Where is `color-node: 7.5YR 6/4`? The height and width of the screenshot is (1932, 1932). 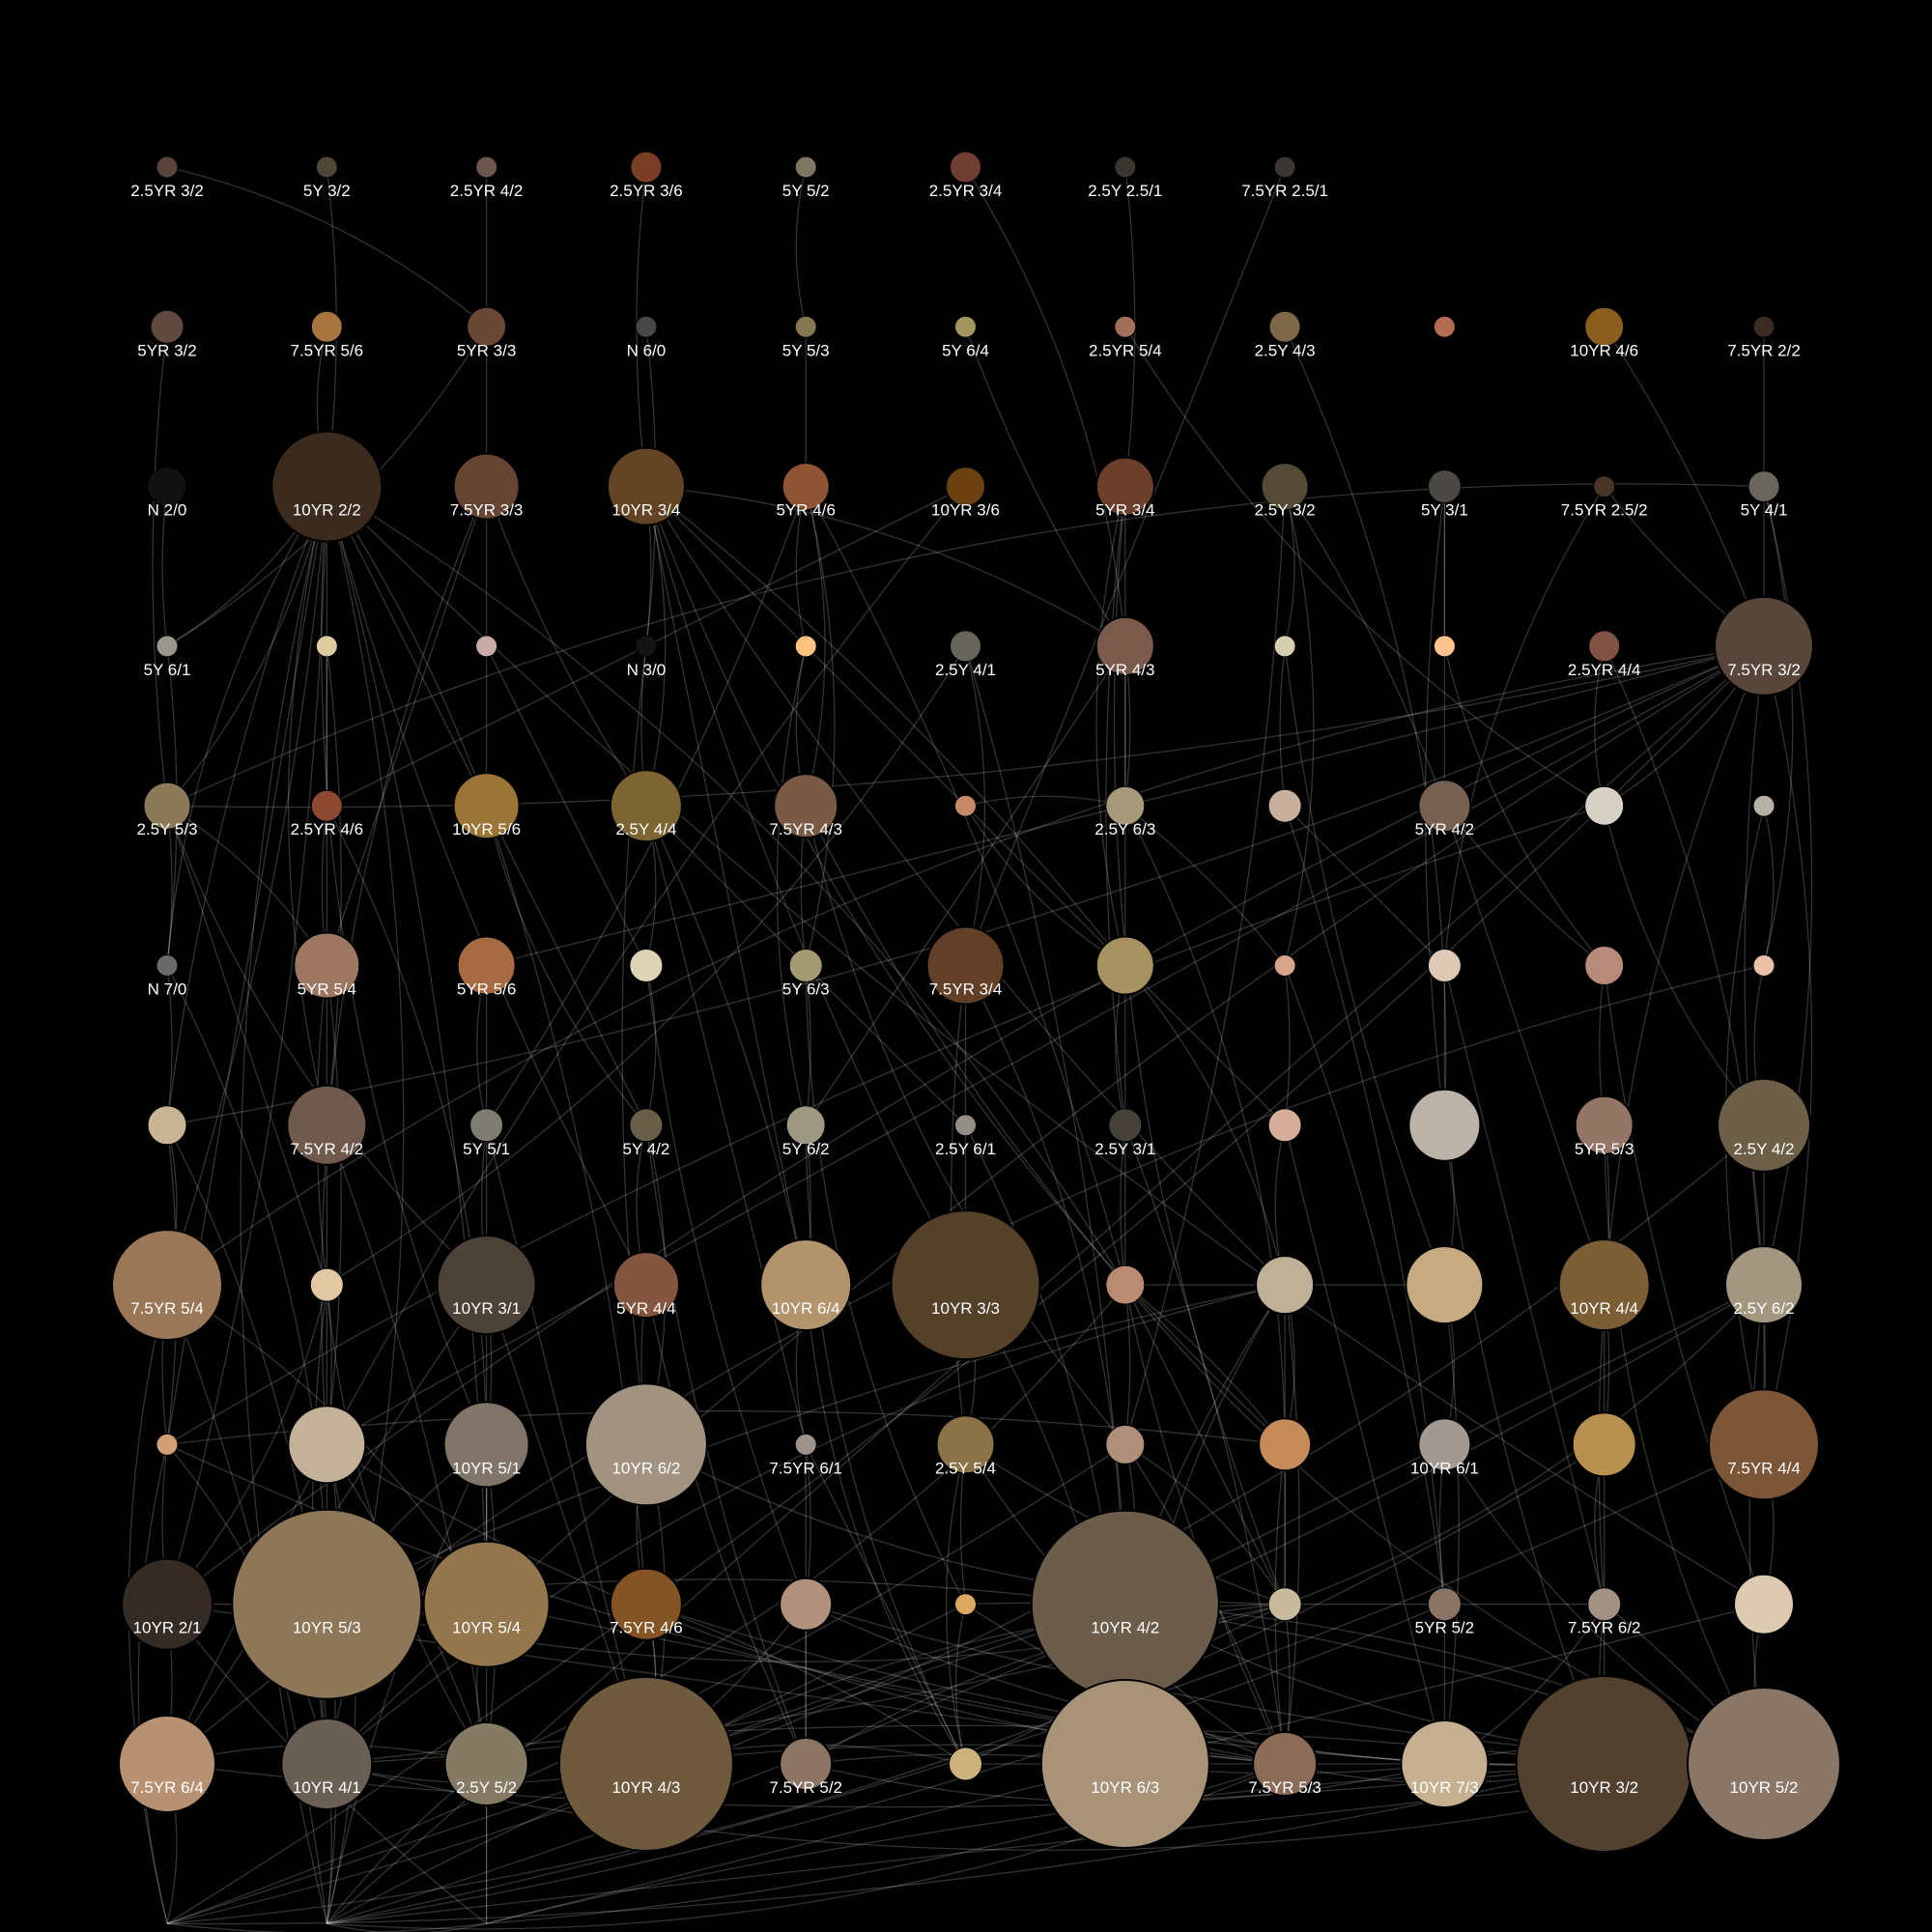 color-node: 7.5YR 6/4 is located at coordinates (167, 1764).